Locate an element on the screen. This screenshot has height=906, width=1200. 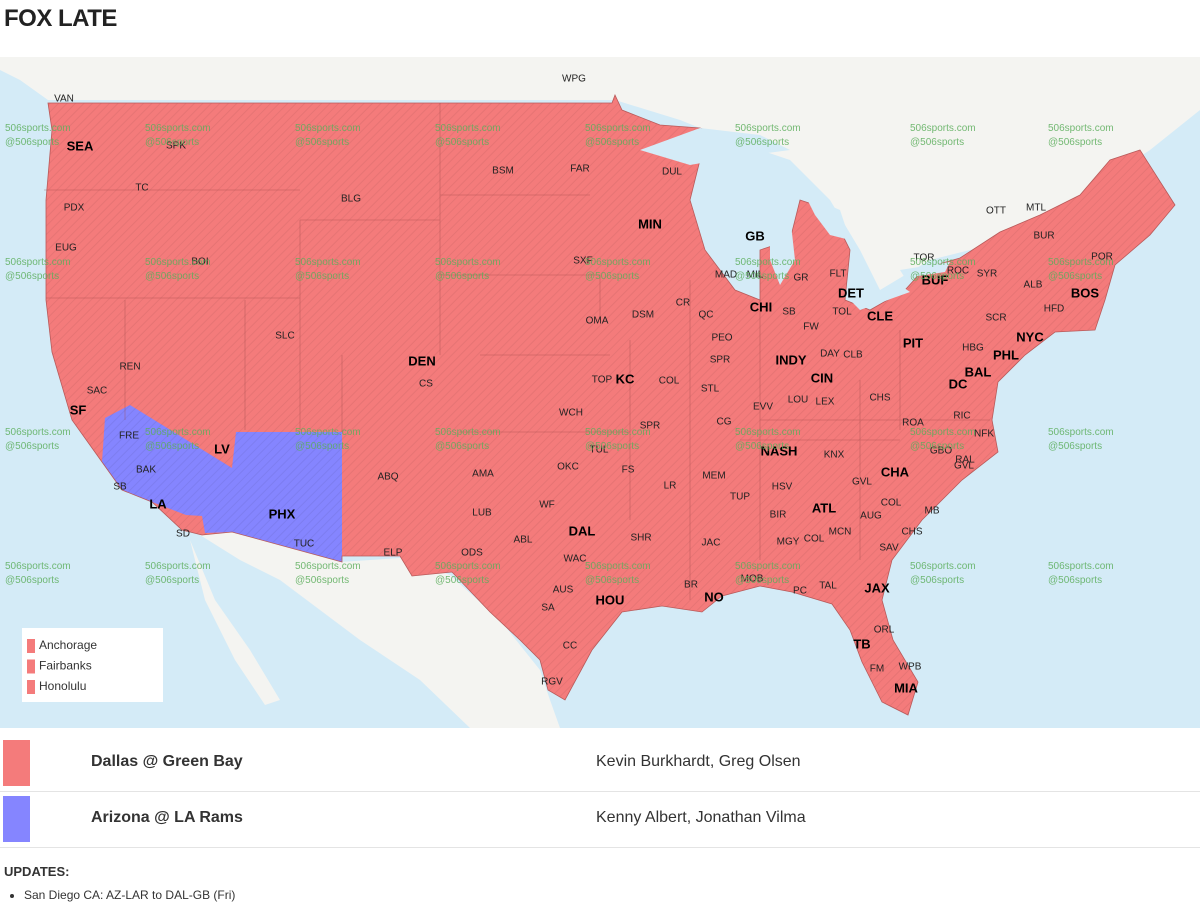
inset-legend-label: Fairbanks is located at coordinates (65, 666).